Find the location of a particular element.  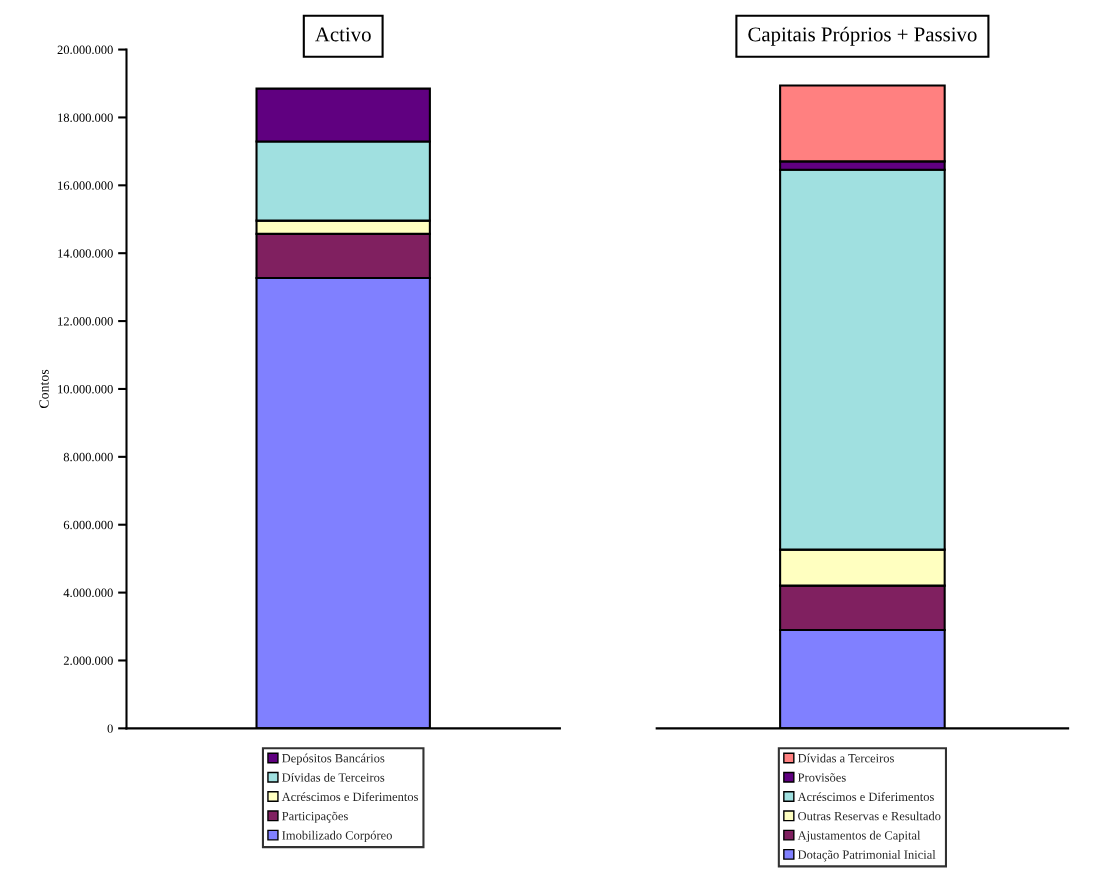

y-tick-label: 4.000.000 is located at coordinates (88, 593).